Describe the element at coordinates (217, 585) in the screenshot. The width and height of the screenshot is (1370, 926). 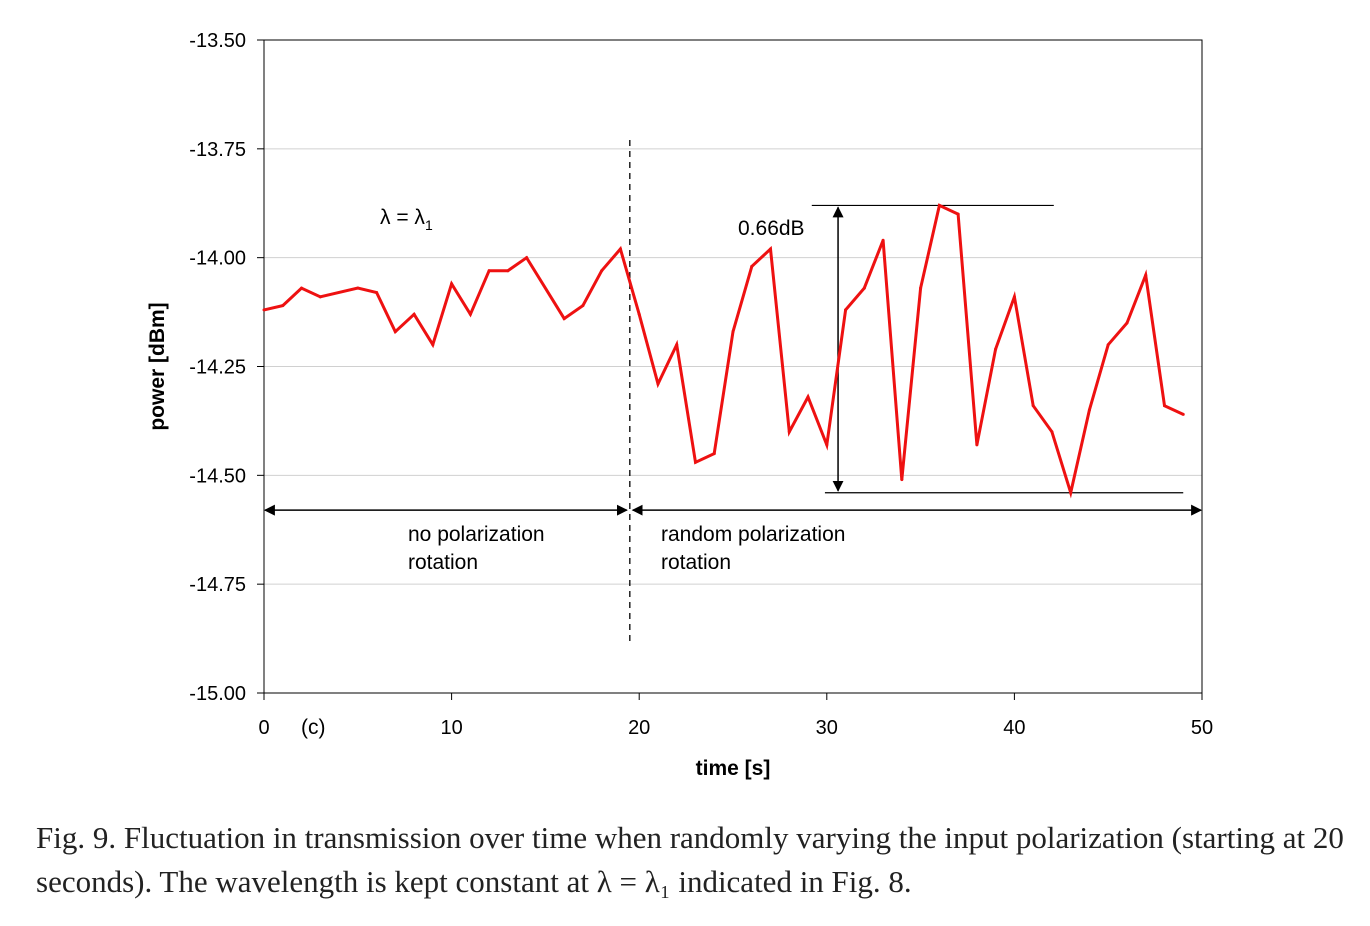
I see `y-tick-label: -14.75` at that location.